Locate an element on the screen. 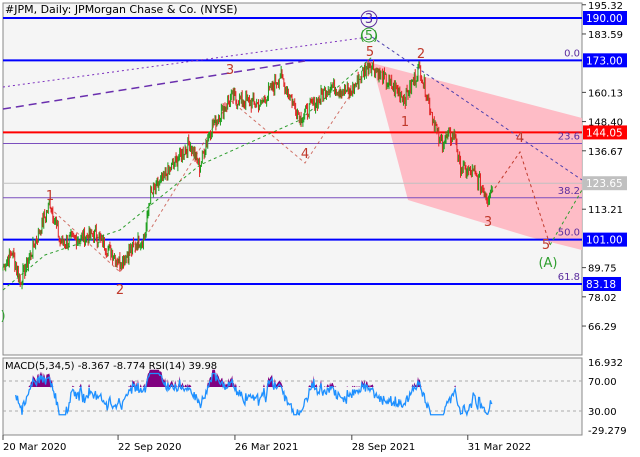 The height and width of the screenshot is (457, 640). y-tick-label: 89.75 is located at coordinates (602, 269).